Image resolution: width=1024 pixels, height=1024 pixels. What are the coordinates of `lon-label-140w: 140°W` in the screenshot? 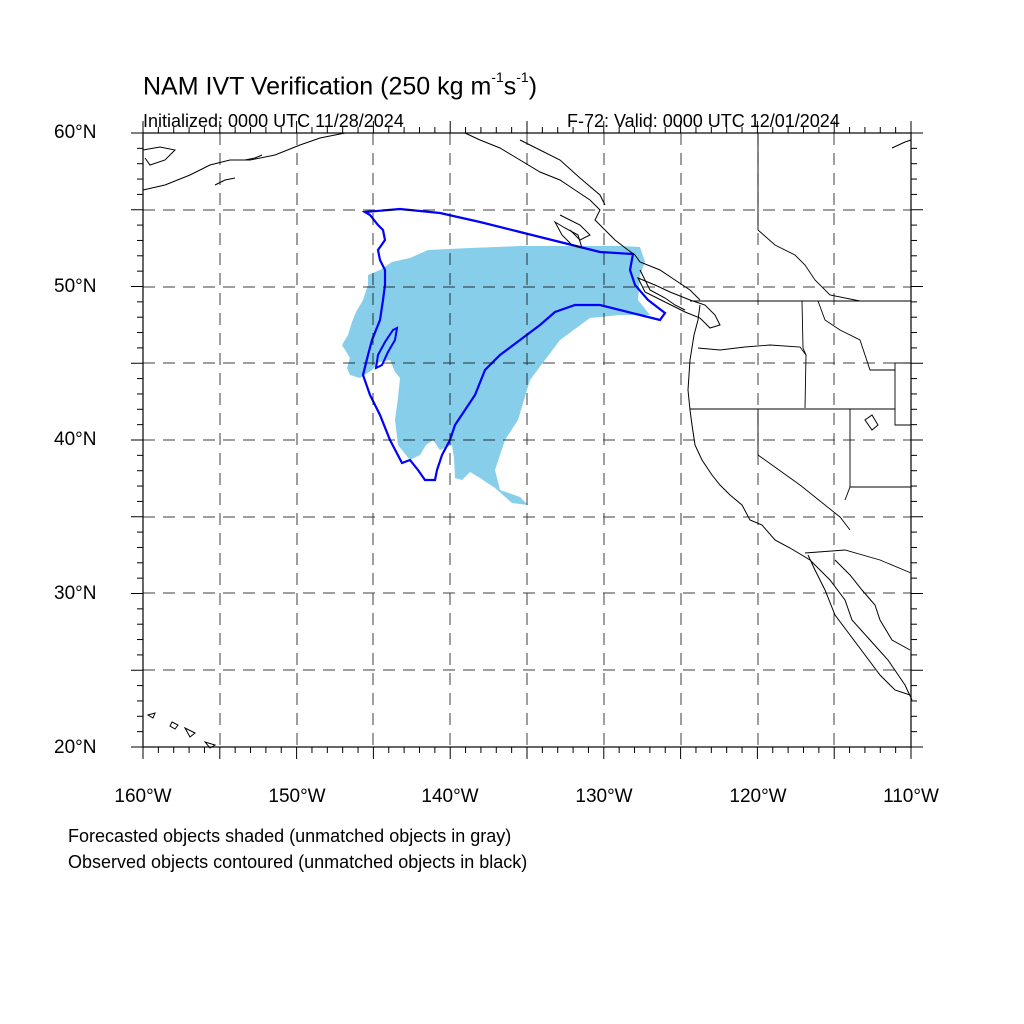 It's located at (450, 796).